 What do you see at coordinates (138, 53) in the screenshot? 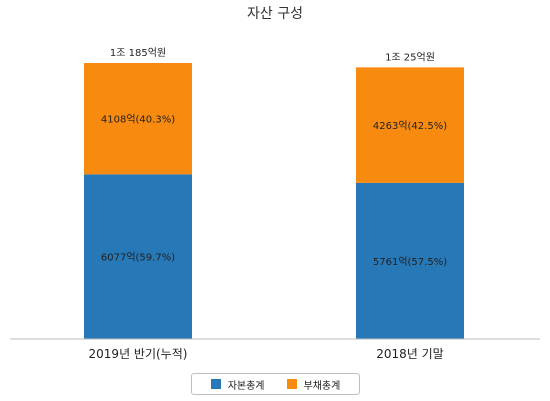
I see `total-label-1: 1조 185억원` at bounding box center [138, 53].